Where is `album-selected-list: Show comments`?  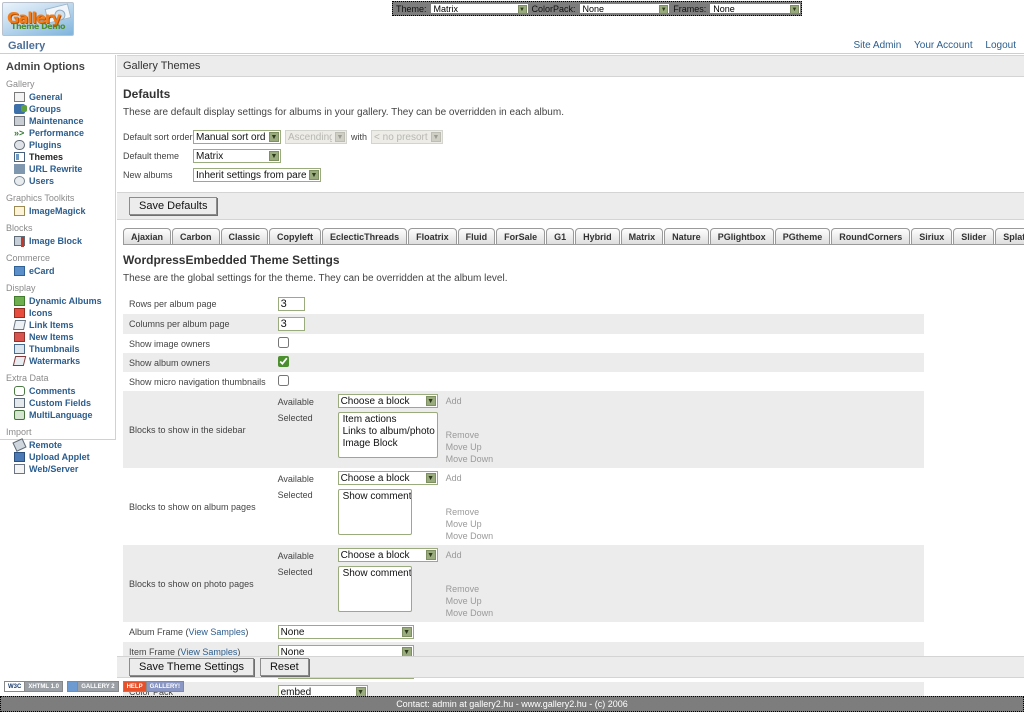
album-selected-list: Show comments is located at coordinates (374, 512).